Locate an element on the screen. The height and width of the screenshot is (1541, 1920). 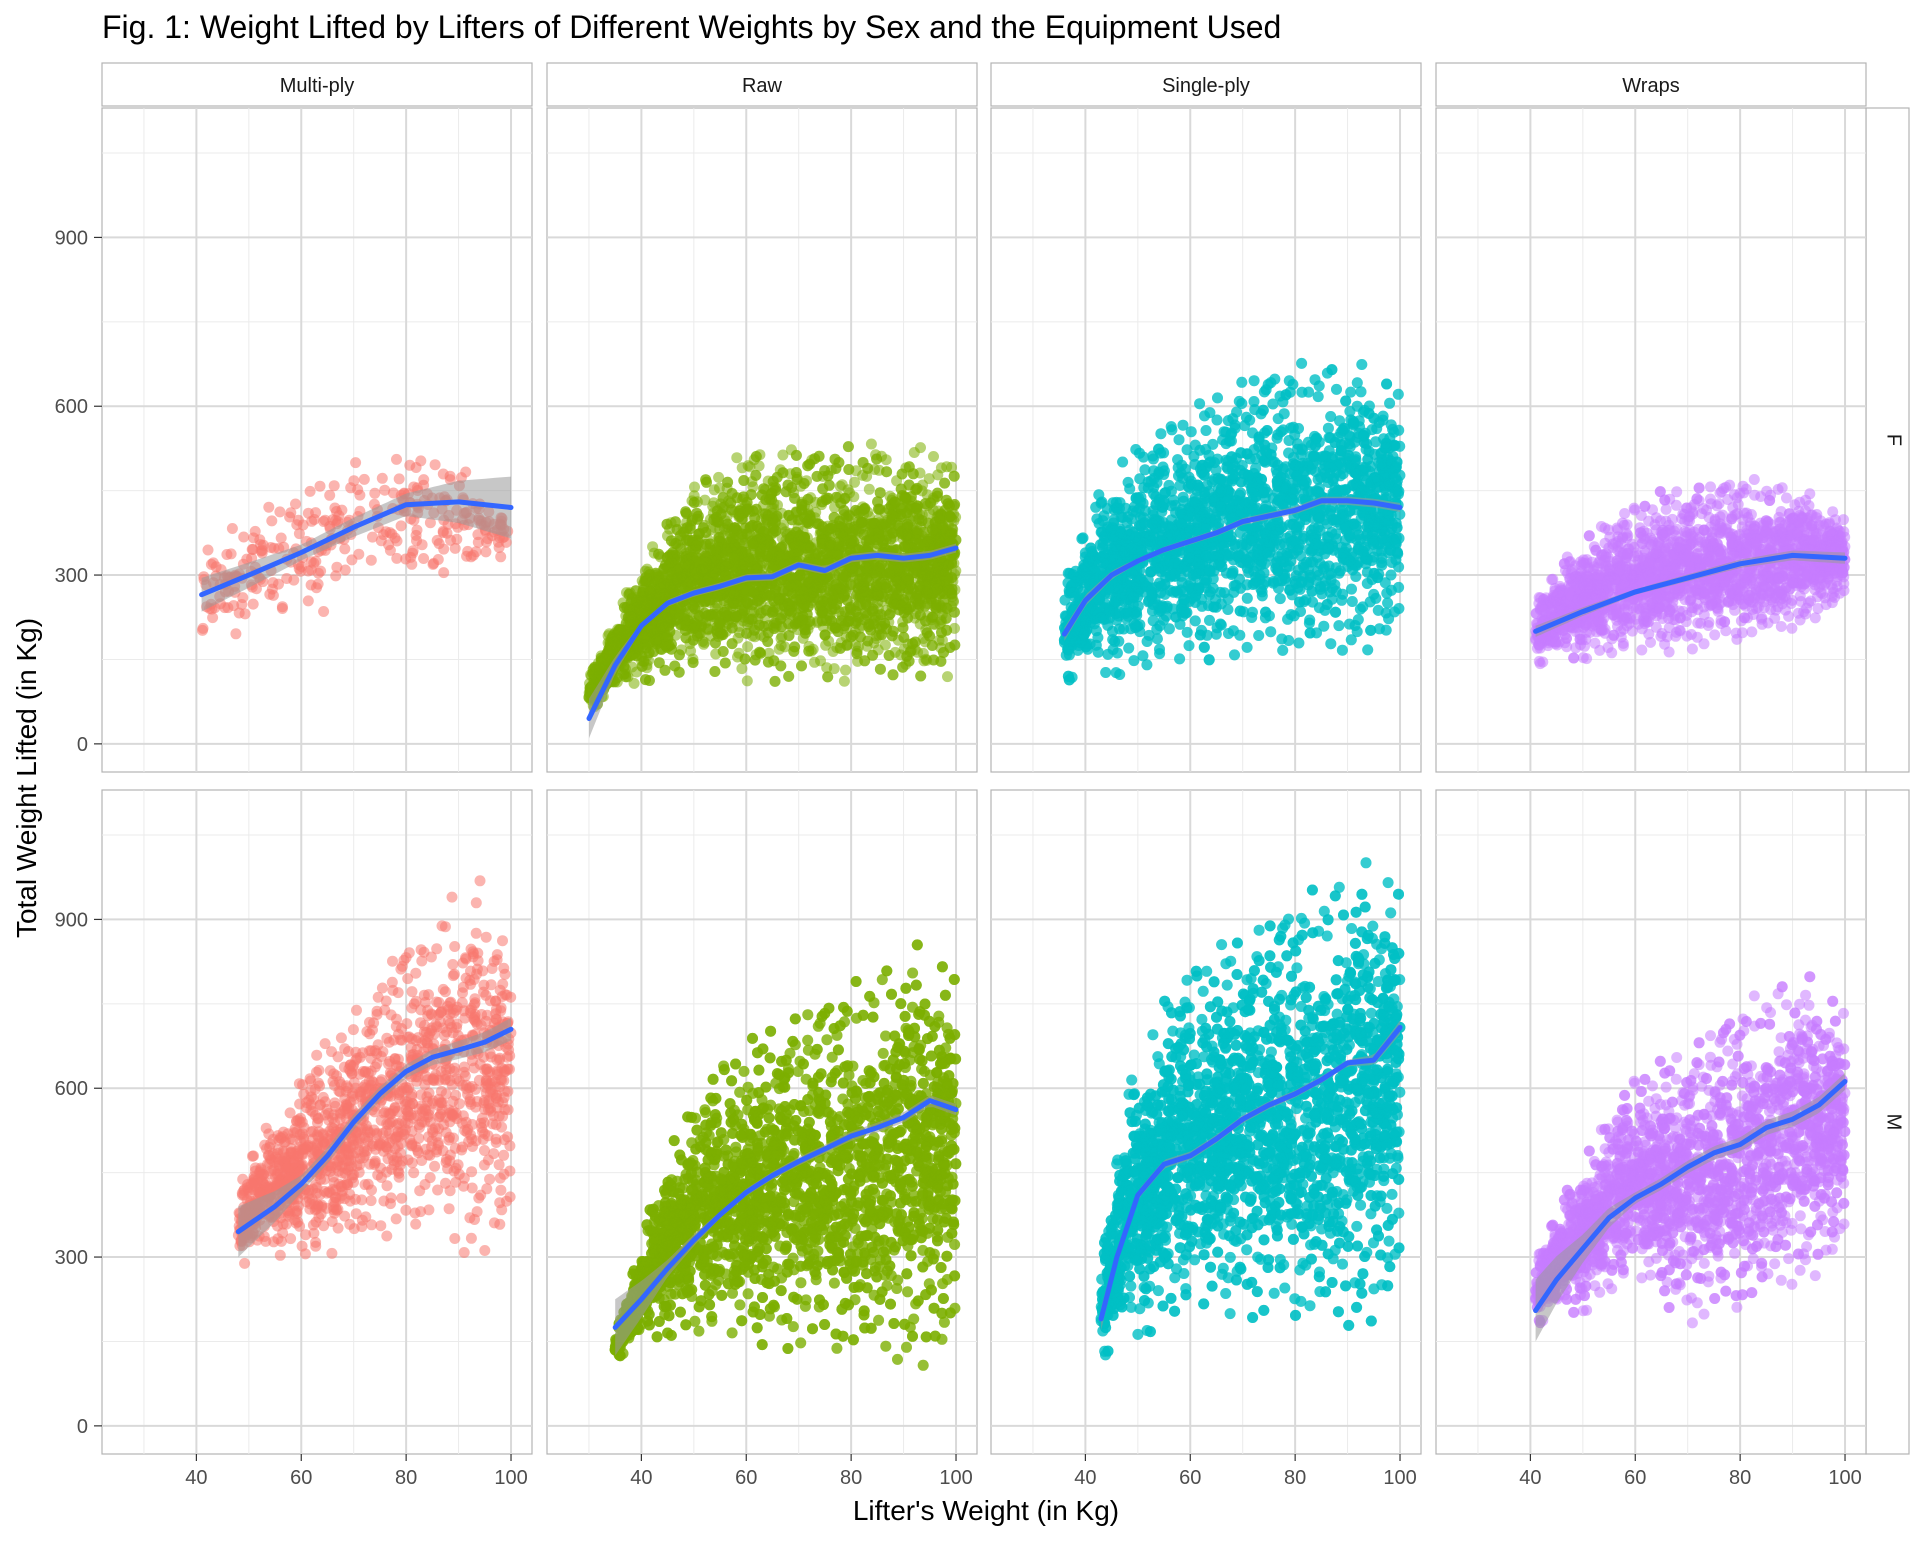
facet-strip-label: M is located at coordinates (1894, 1122).